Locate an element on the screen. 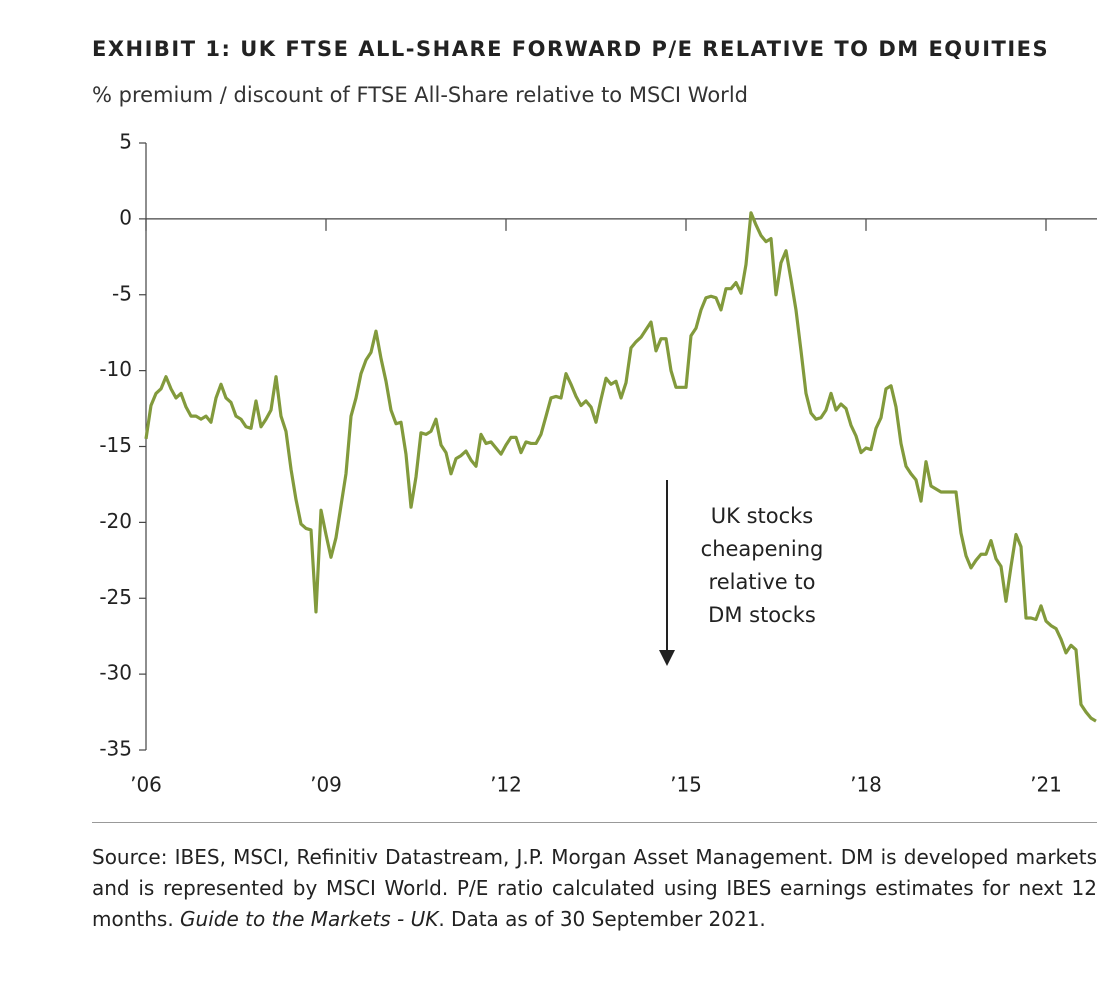  annotation: UK stocks is located at coordinates (762, 516).